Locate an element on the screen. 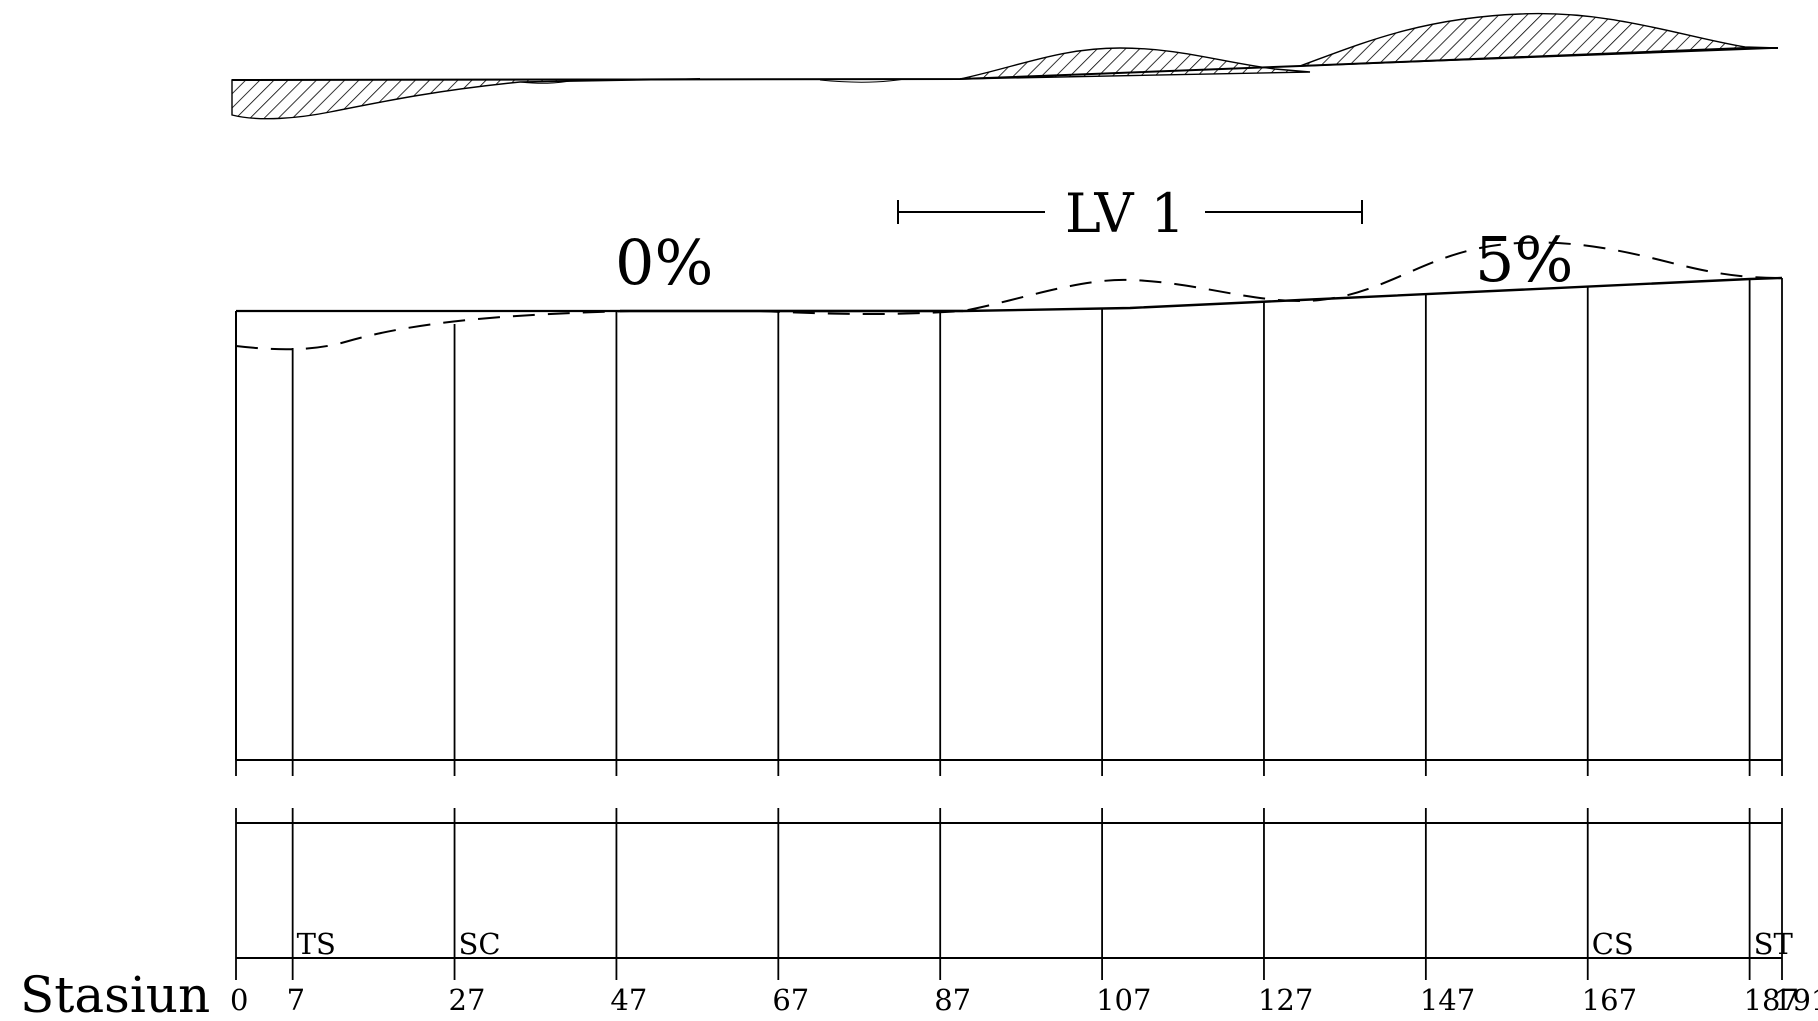 Image resolution: width=1818 pixels, height=1021 pixels. station-label-107: 107 is located at coordinates (1123, 999).